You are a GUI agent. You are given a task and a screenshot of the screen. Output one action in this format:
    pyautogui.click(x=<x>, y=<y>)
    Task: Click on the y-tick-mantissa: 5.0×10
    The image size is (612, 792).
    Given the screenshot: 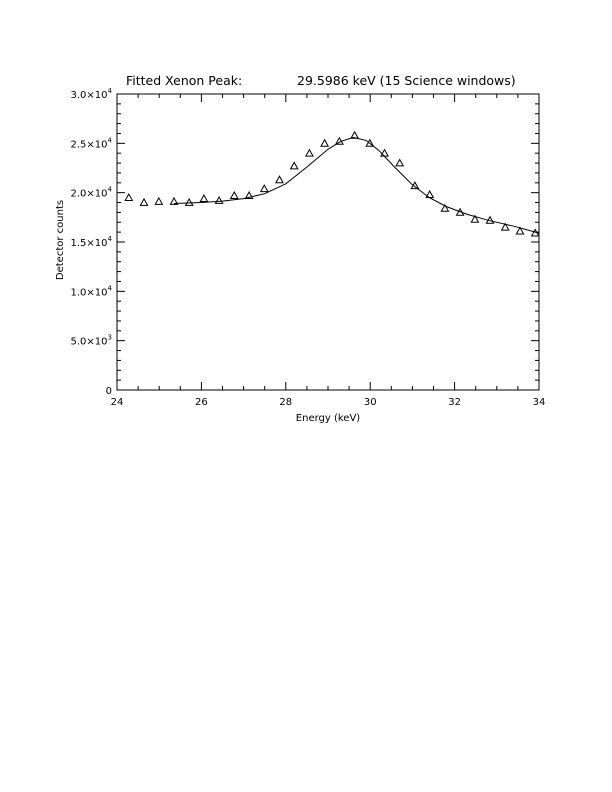 What is the action you would take?
    pyautogui.click(x=89, y=342)
    